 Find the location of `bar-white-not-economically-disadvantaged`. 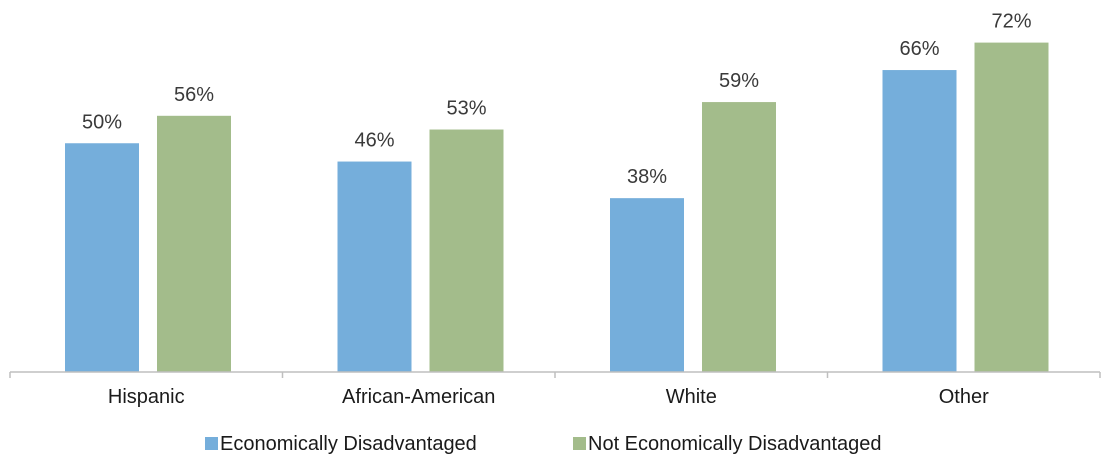

bar-white-not-economically-disadvantaged is located at coordinates (739, 237).